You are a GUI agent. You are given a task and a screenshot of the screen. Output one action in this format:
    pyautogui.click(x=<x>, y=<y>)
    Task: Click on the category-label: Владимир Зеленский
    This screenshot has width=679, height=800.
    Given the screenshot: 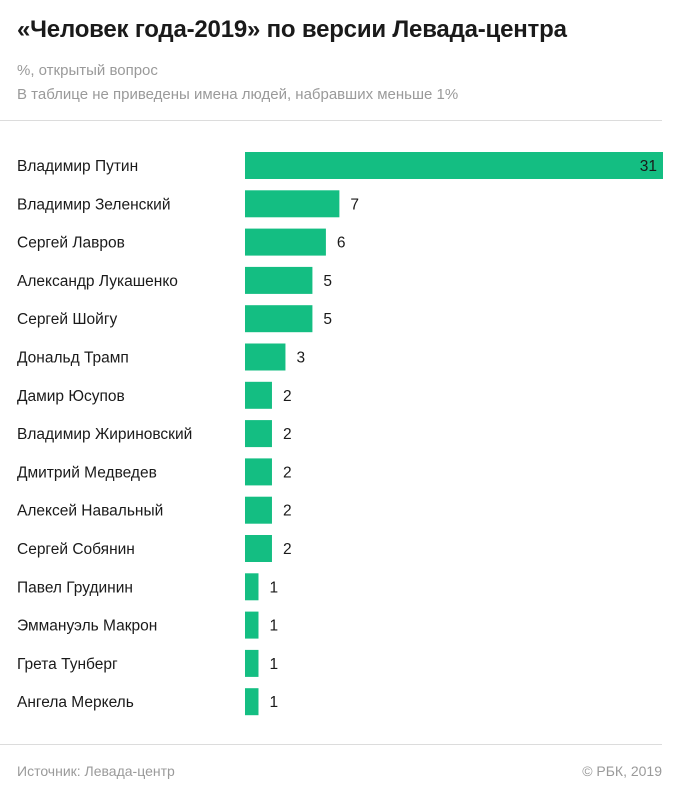 What is the action you would take?
    pyautogui.click(x=94, y=204)
    